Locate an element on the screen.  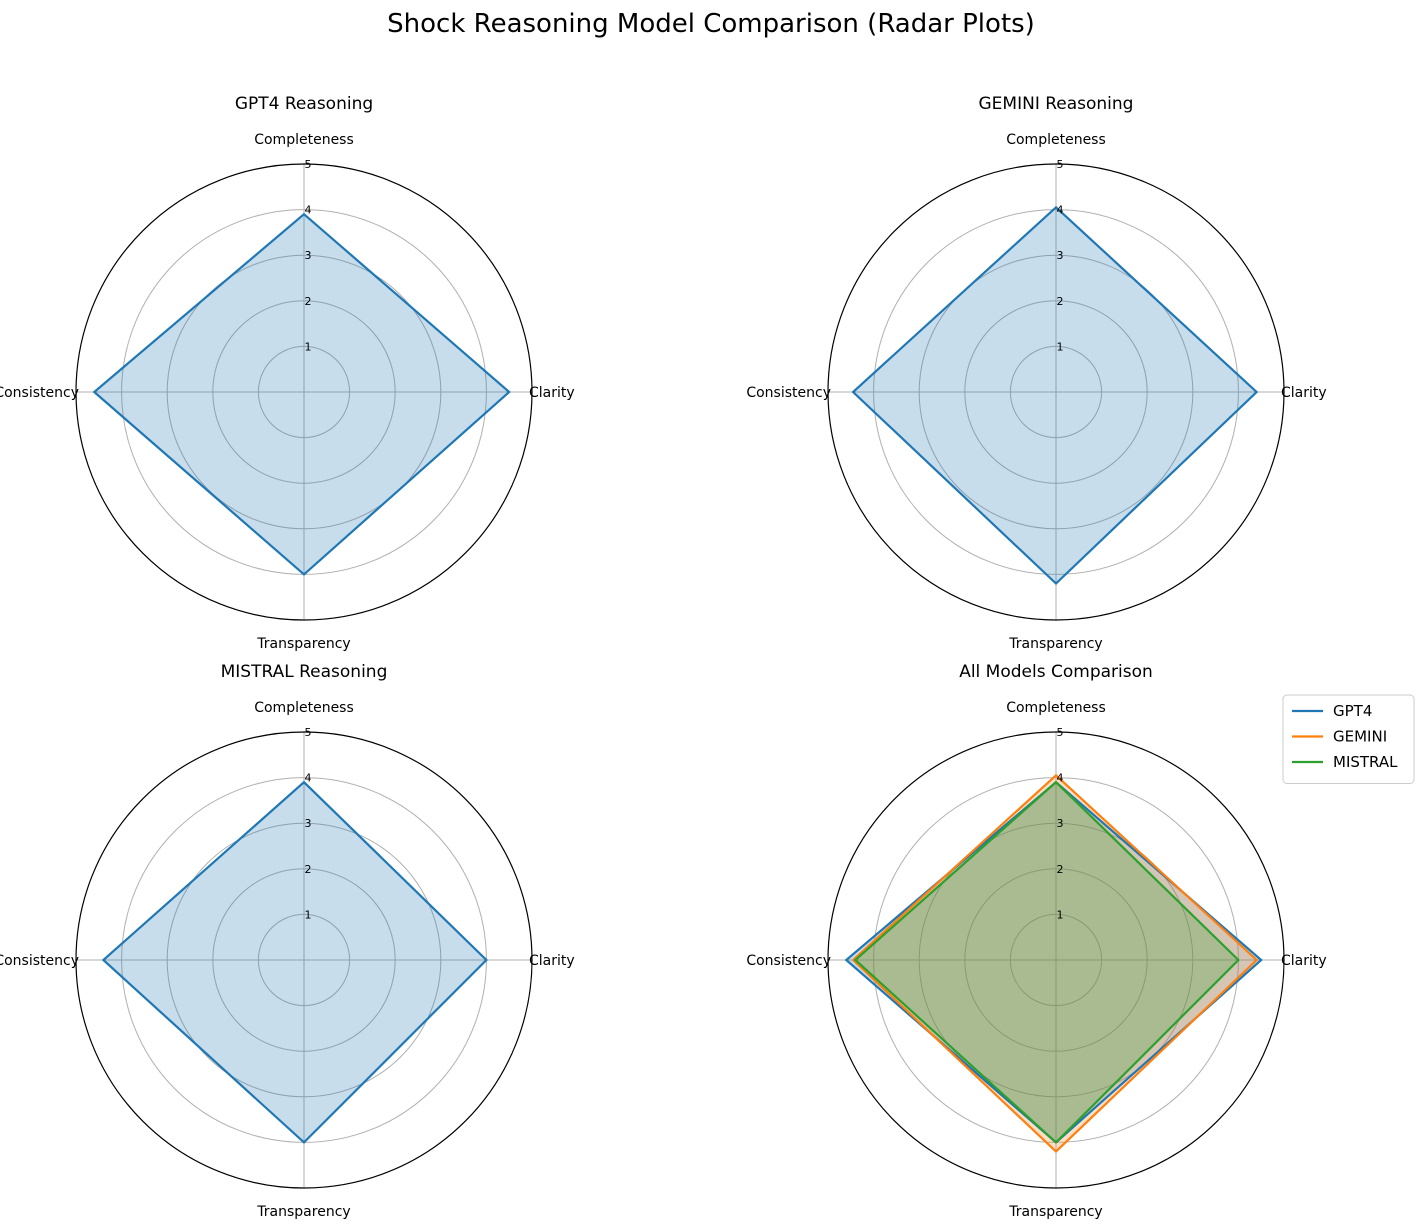
chart-title: GEMINI Reasoning is located at coordinates (1056, 104).